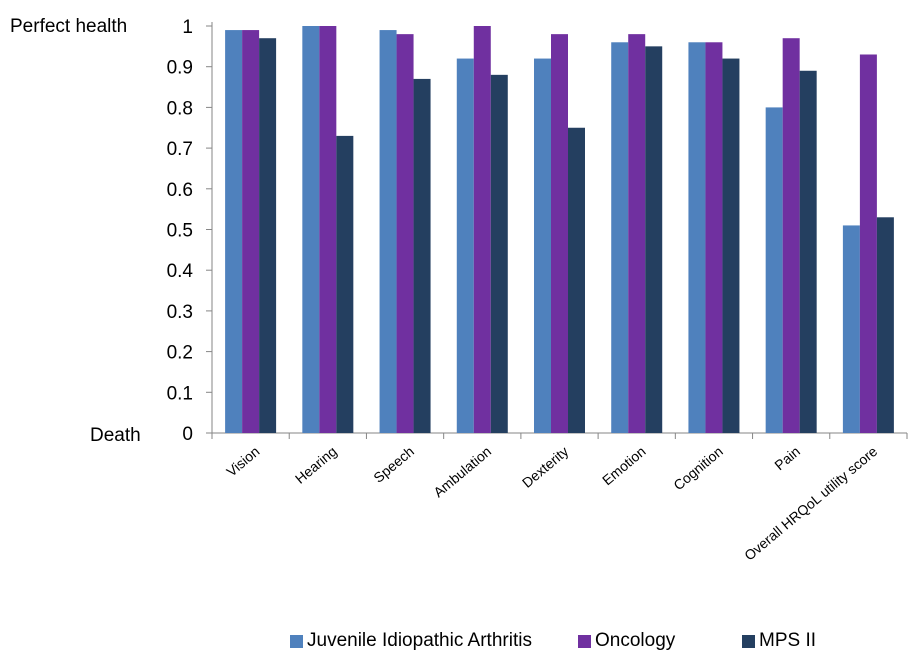 The width and height of the screenshot is (909, 652). What do you see at coordinates (180, 353) in the screenshot?
I see `y-tick-label: 0.2` at bounding box center [180, 353].